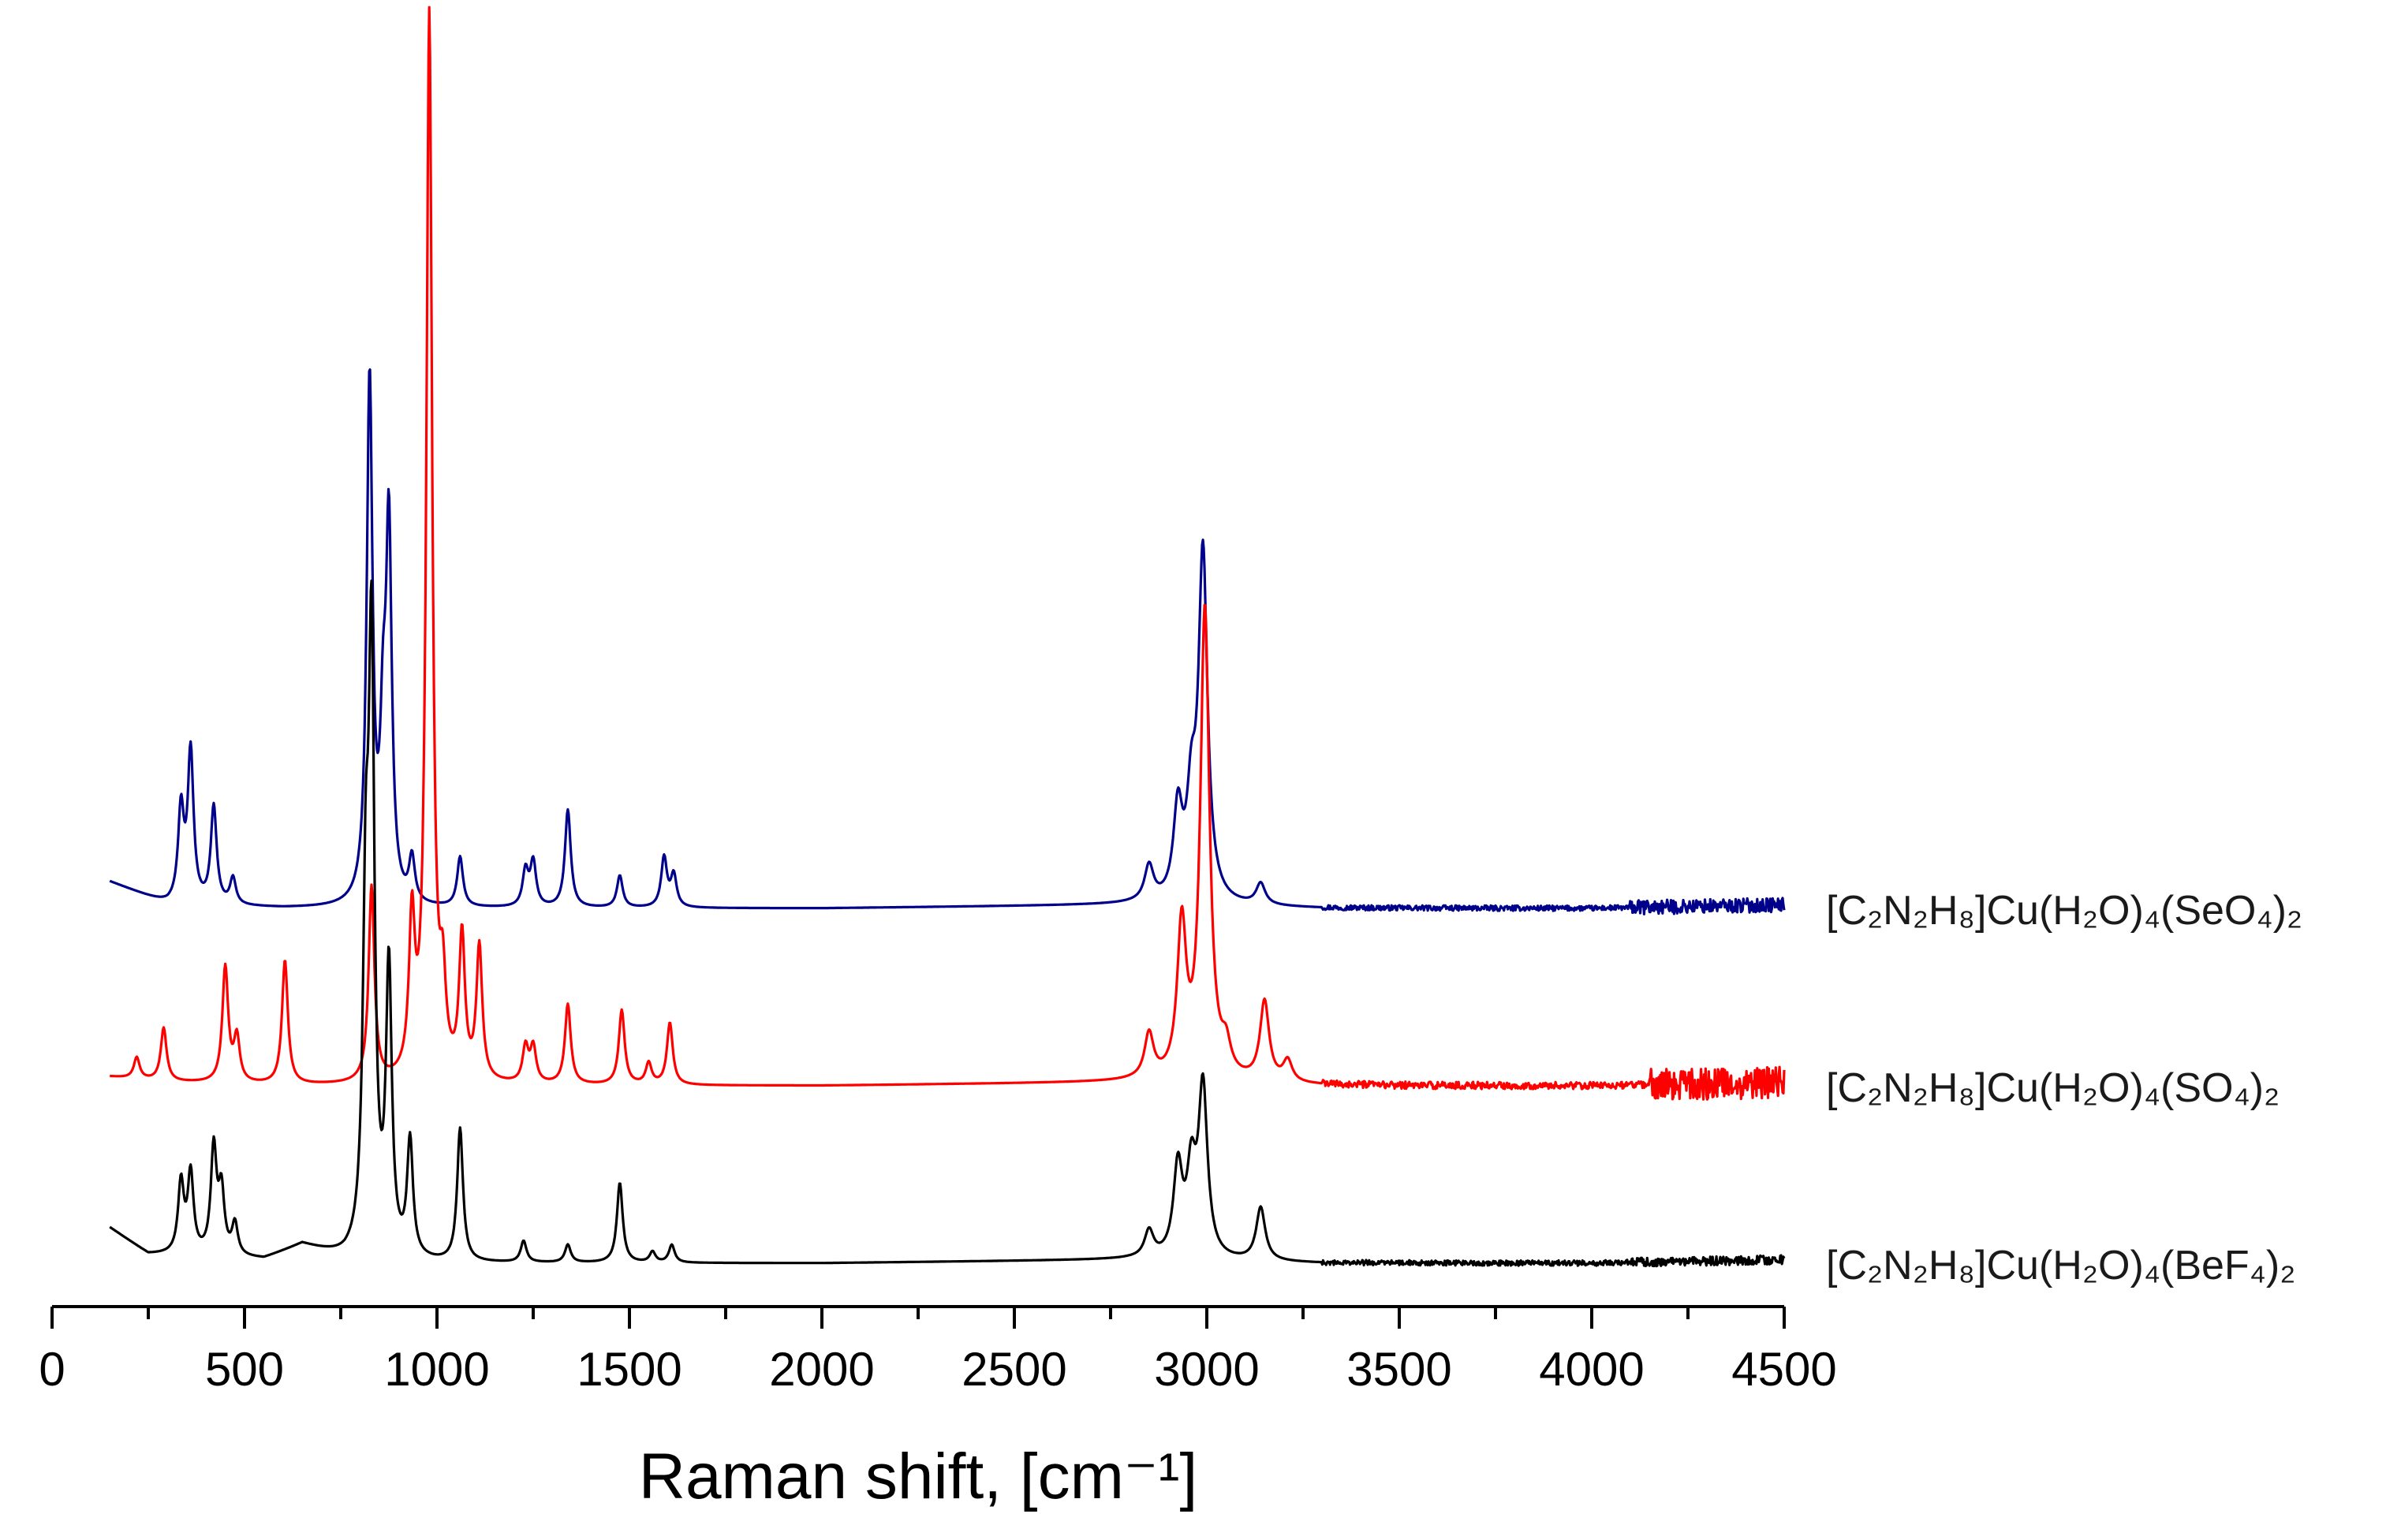 This screenshot has width=2401, height=1540. I want to click on x-tick-label: 1000, so click(436, 1369).